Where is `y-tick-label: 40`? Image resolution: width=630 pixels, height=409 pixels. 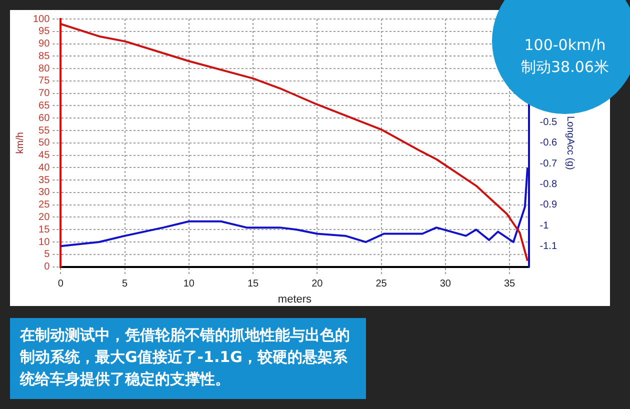 y-tick-label: 40 is located at coordinates (44, 168).